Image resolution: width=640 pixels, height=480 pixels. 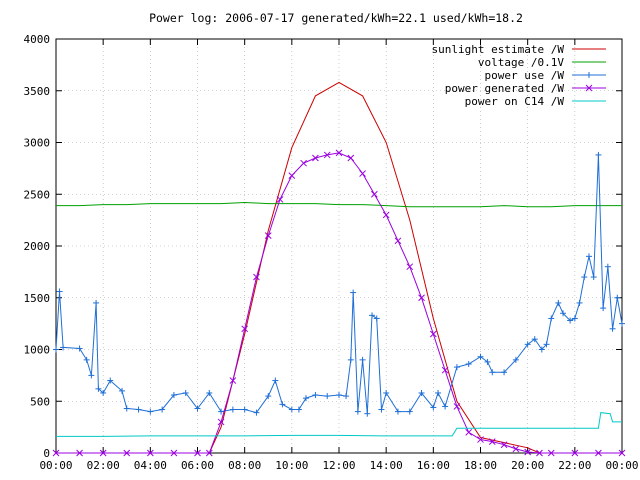 What do you see at coordinates (433, 465) in the screenshot?
I see `x-tick-label: 16:00` at bounding box center [433, 465].